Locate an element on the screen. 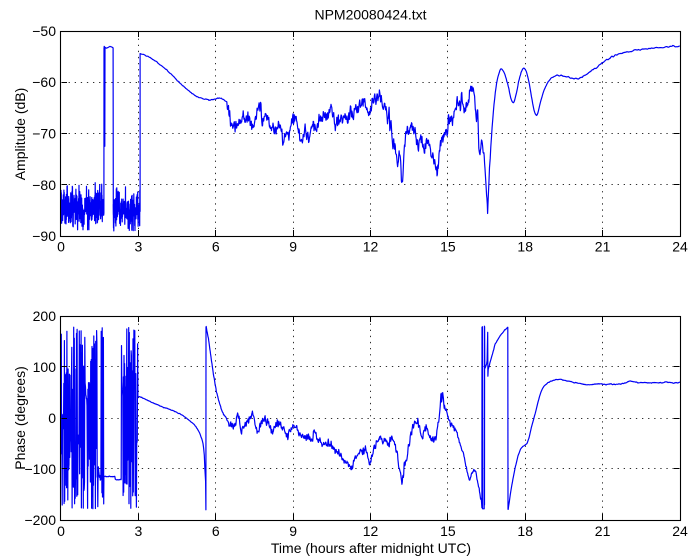 The height and width of the screenshot is (560, 693). svg-text:Time (hours after midnight UTC: Time (hours after midnight UTC) is located at coordinates (371, 548).